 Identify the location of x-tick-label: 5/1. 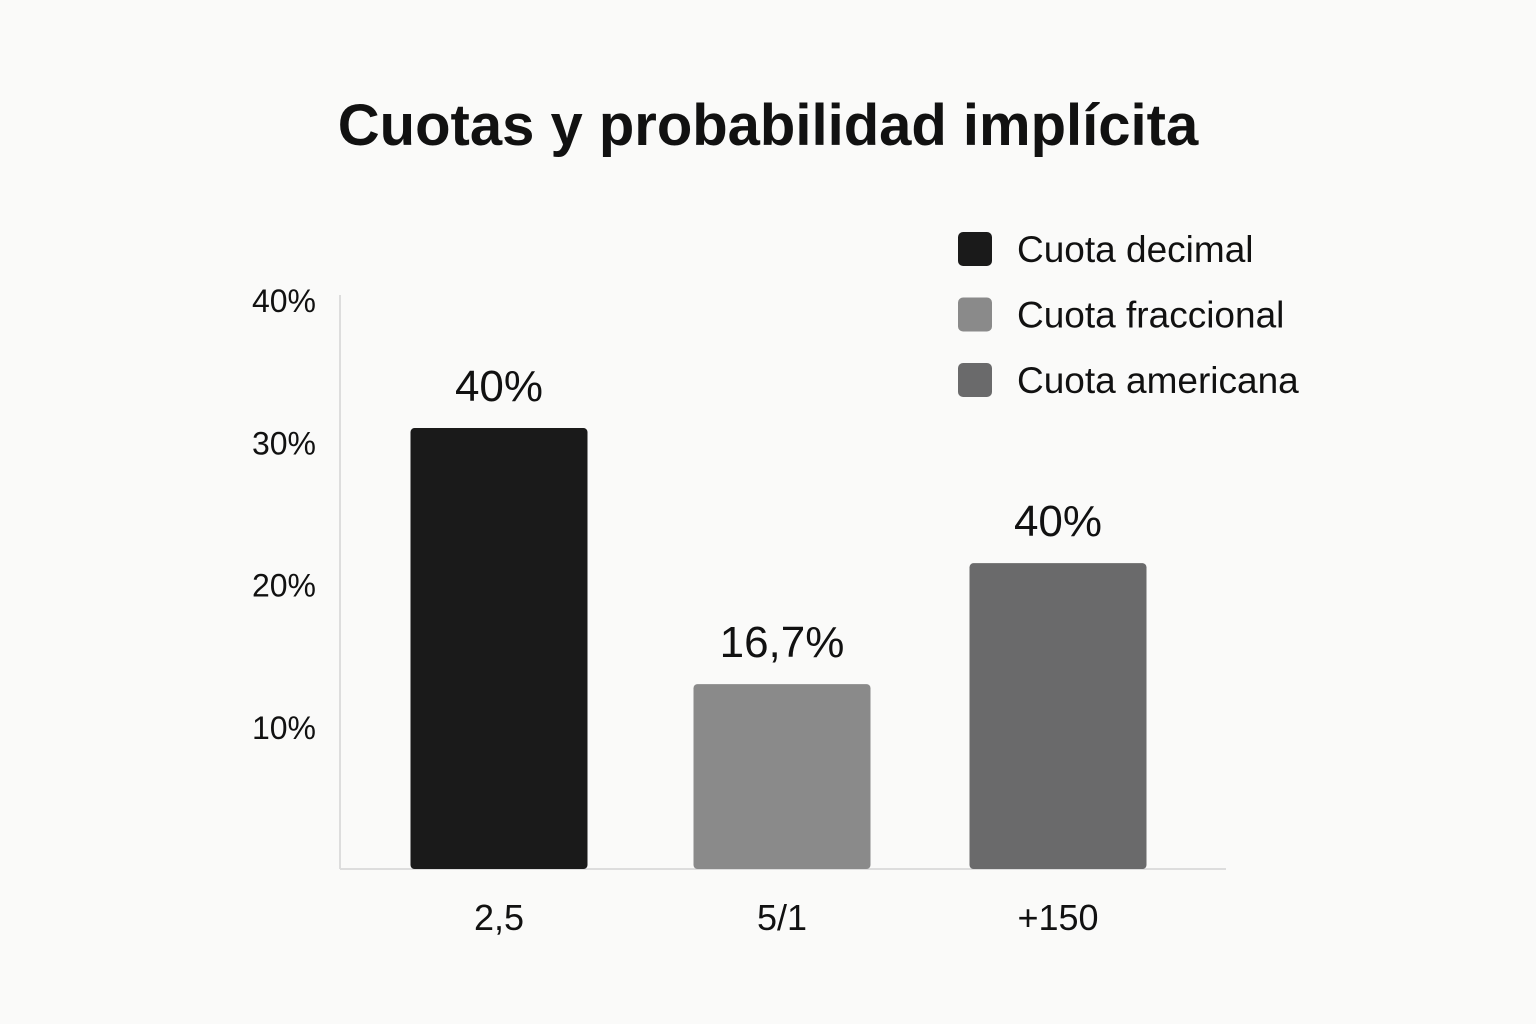
(782, 917).